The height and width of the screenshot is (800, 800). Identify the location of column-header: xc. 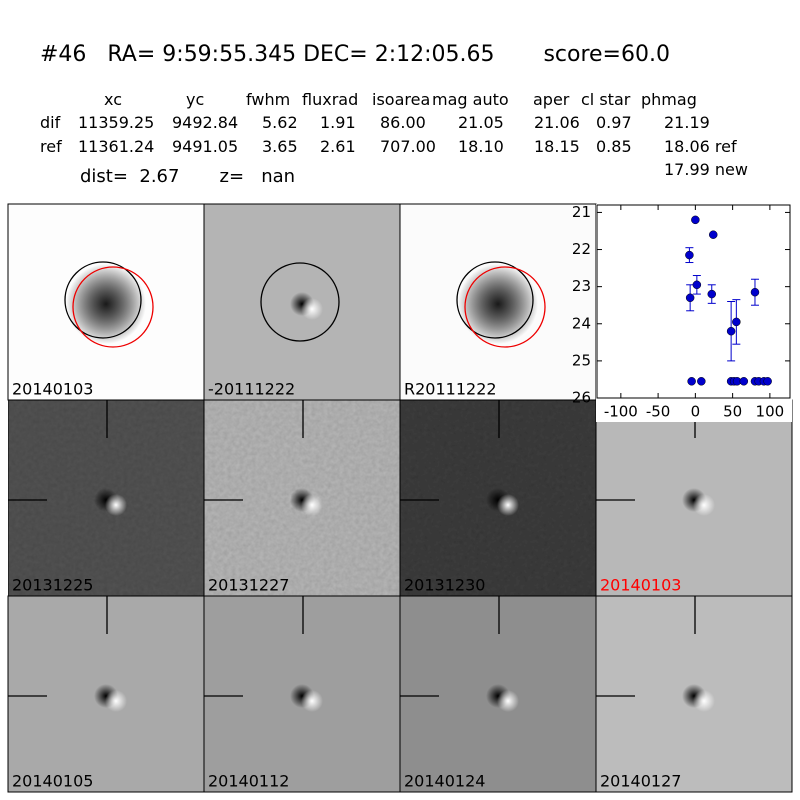
(113, 99).